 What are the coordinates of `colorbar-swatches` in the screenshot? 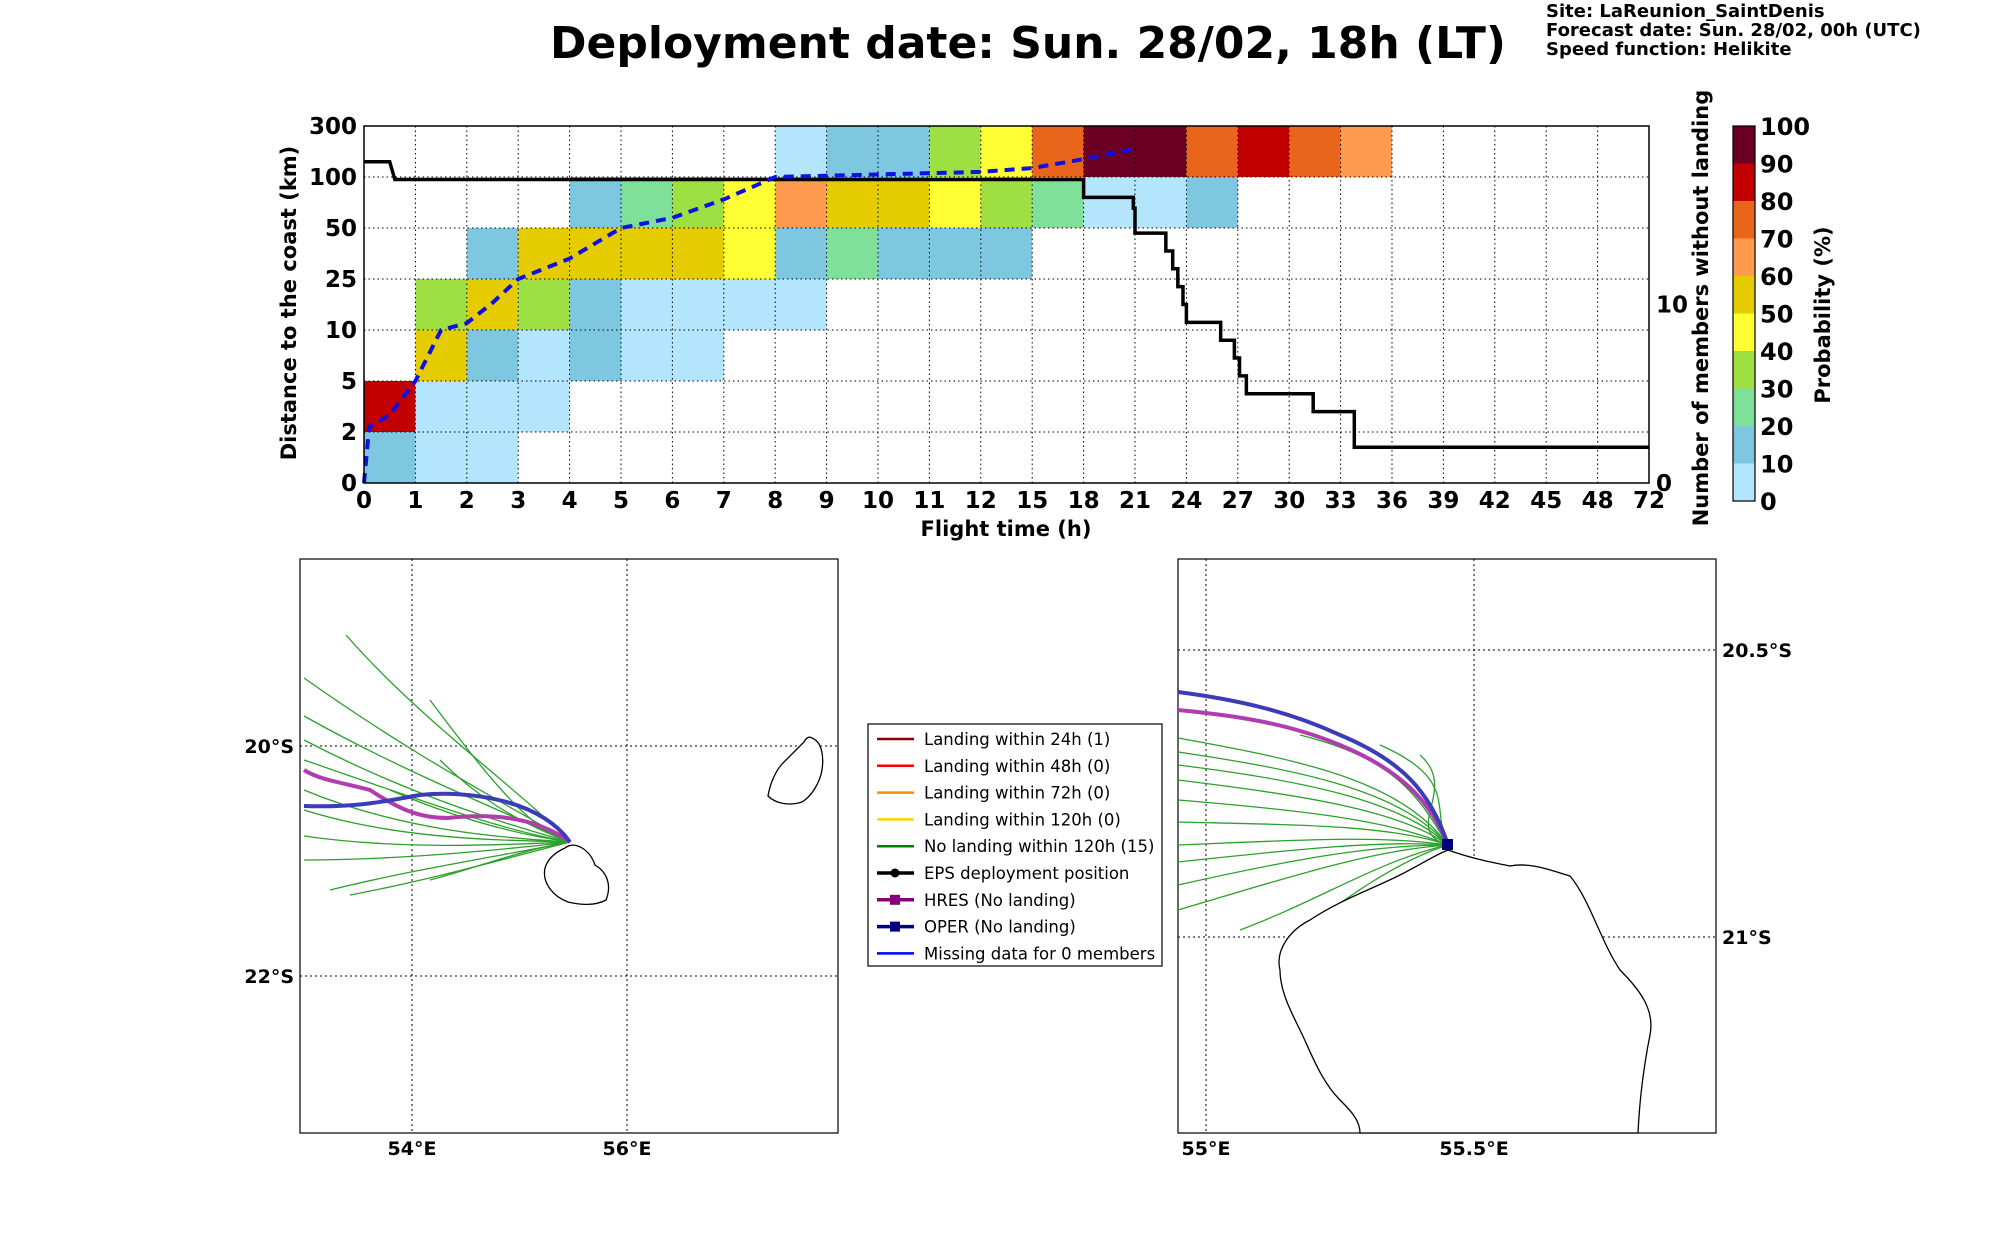 It's located at (1744, 313).